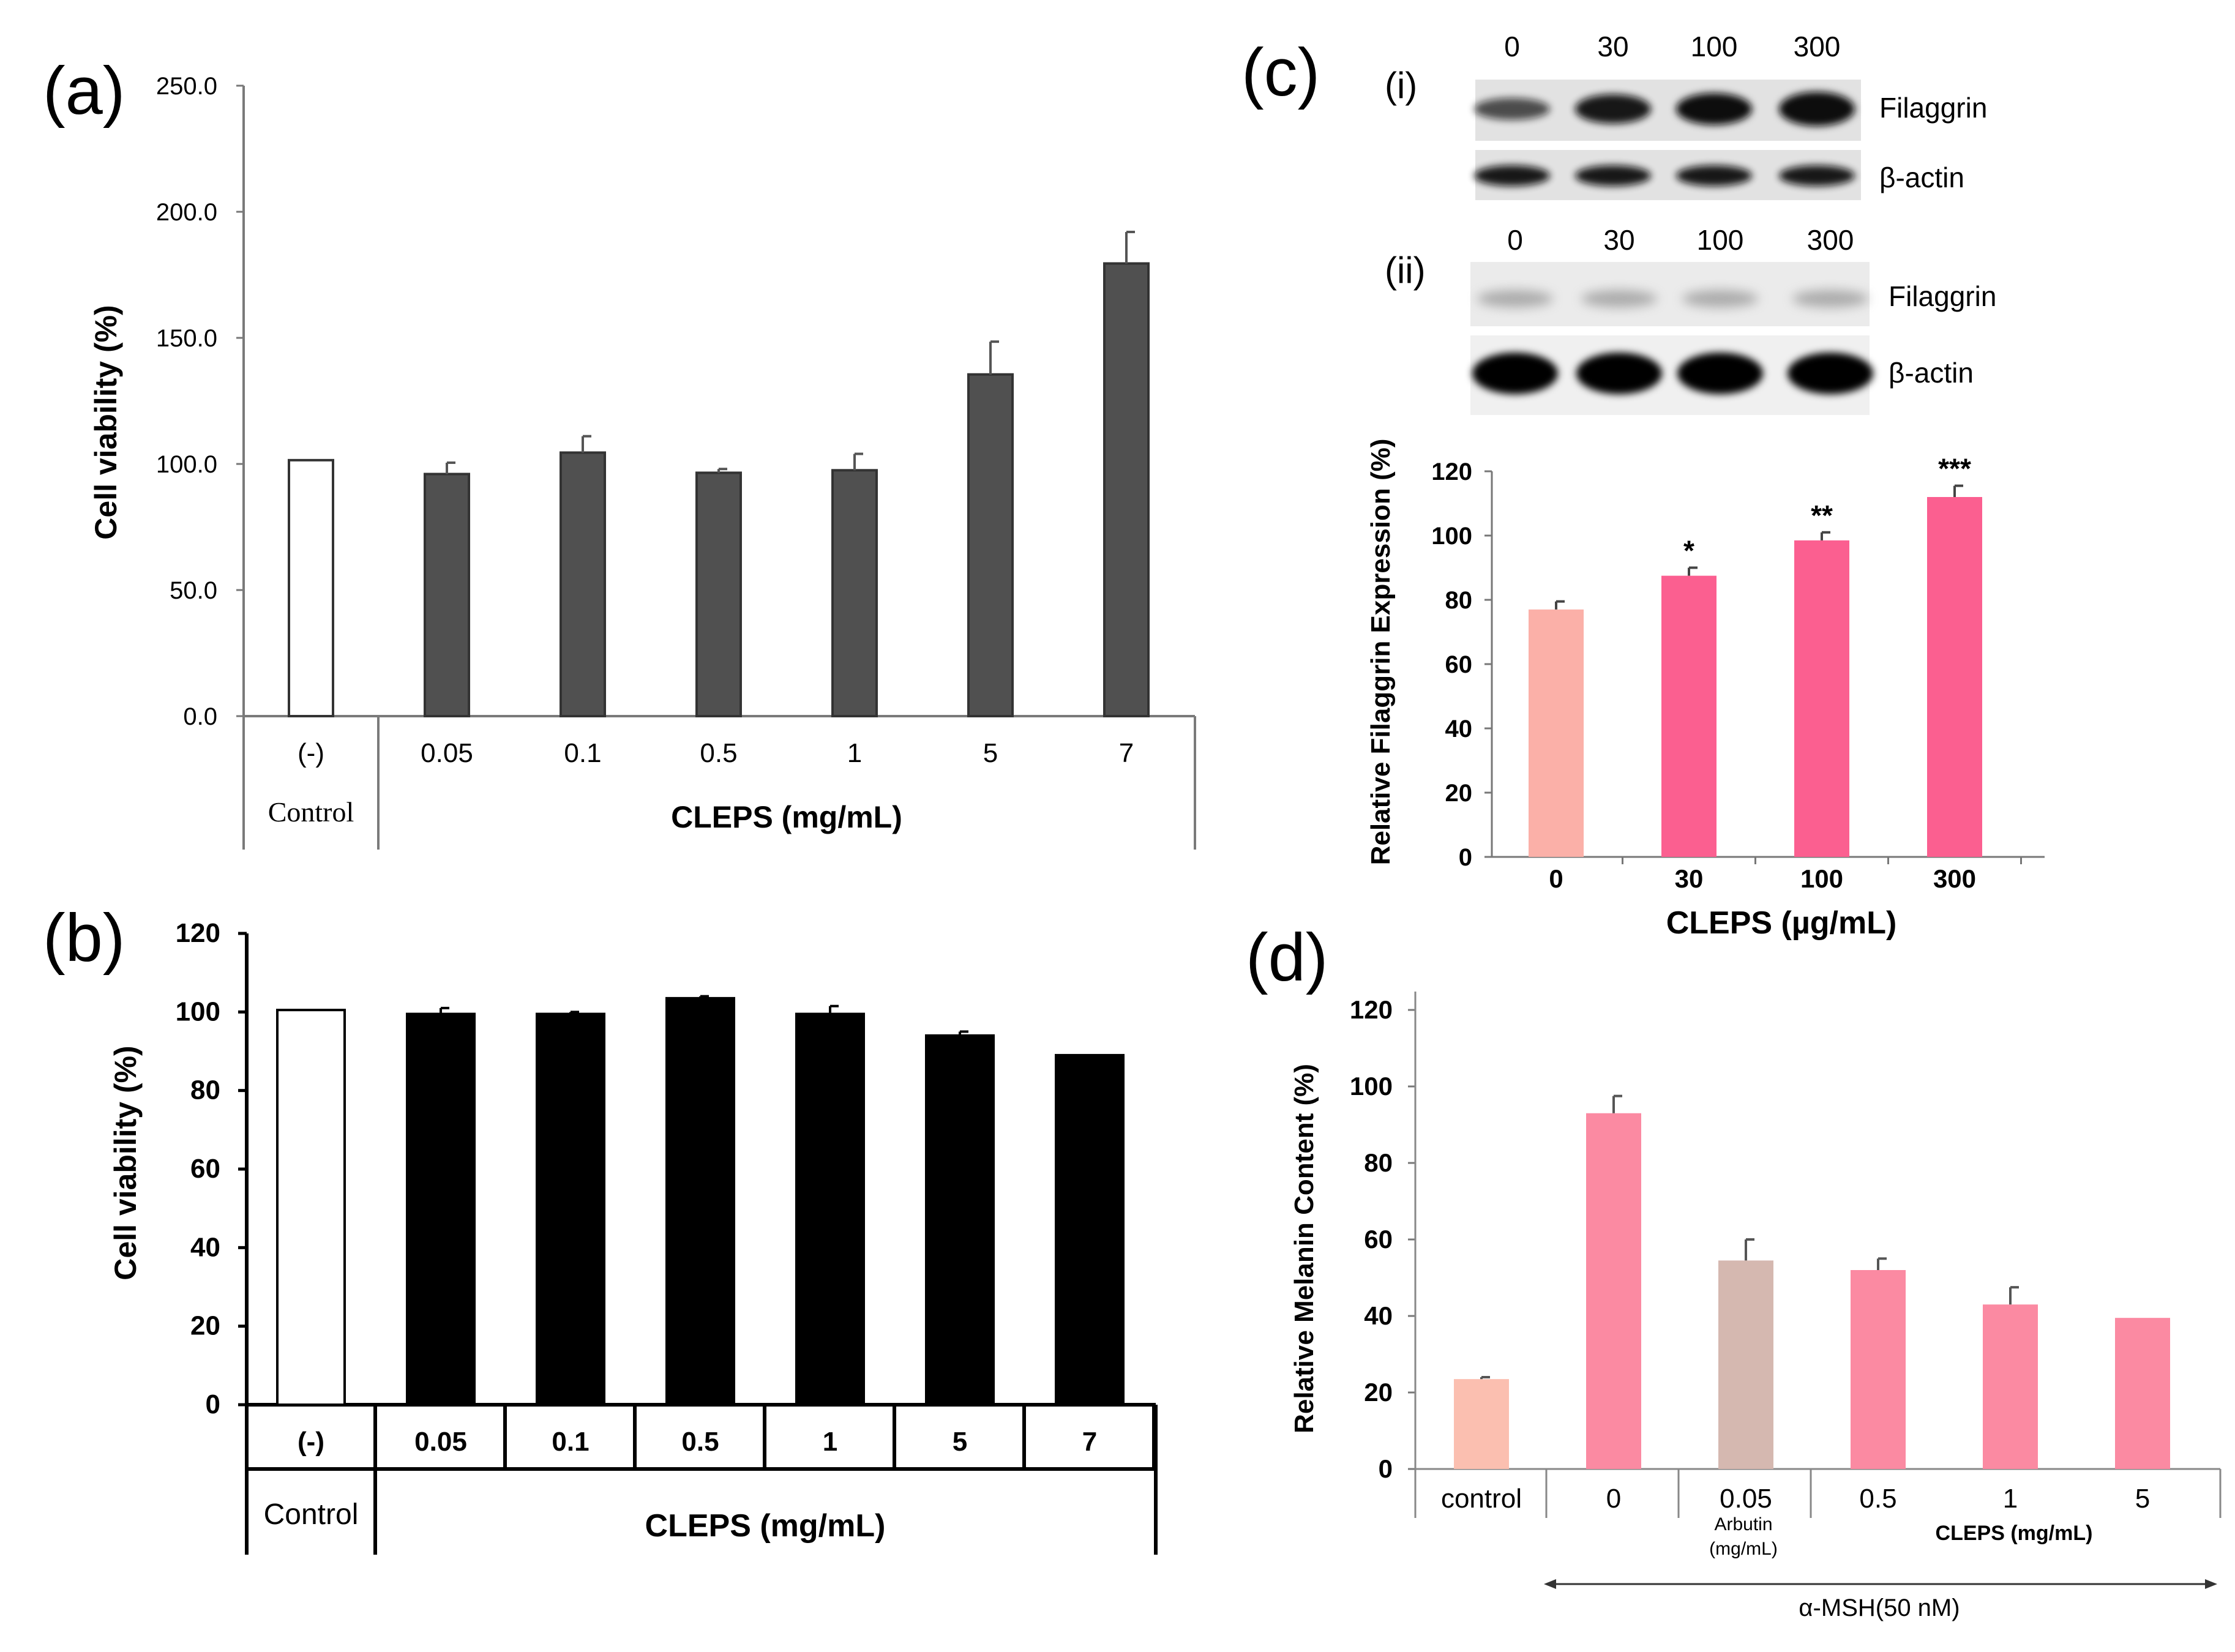 The width and height of the screenshot is (2235, 1652). What do you see at coordinates (1304, 1248) in the screenshot?
I see `panel-d-ylabel: Relative Melanin Content (%)` at bounding box center [1304, 1248].